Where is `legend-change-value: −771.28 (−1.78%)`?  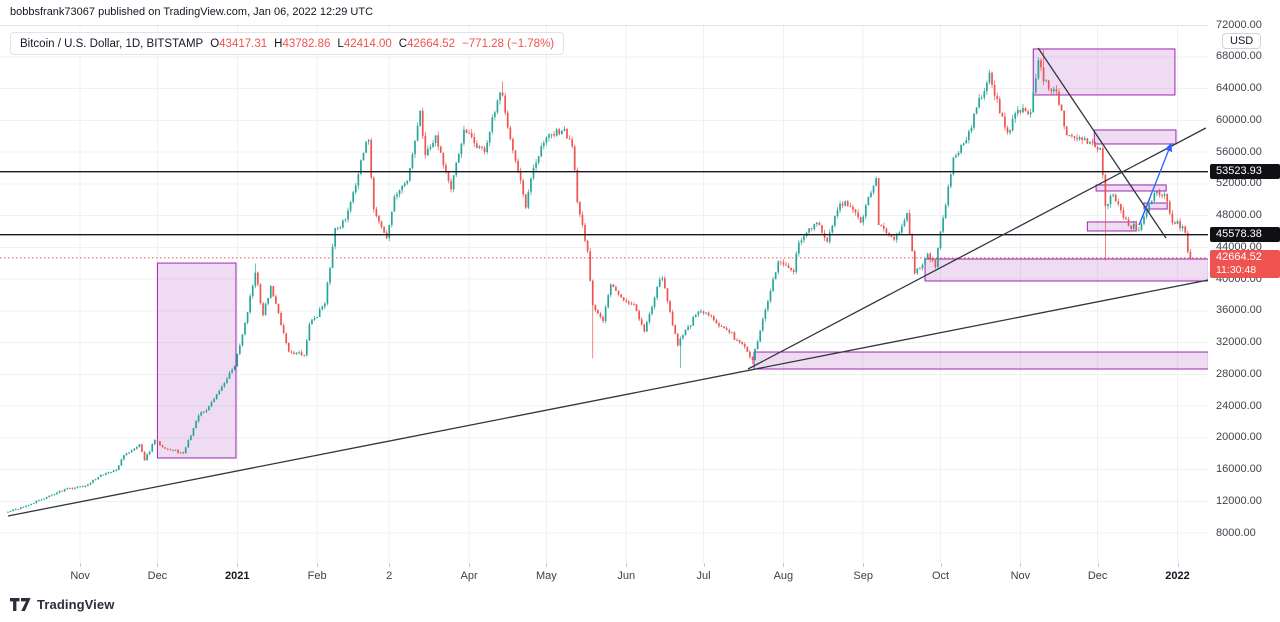 legend-change-value: −771.28 (−1.78%) is located at coordinates (508, 43).